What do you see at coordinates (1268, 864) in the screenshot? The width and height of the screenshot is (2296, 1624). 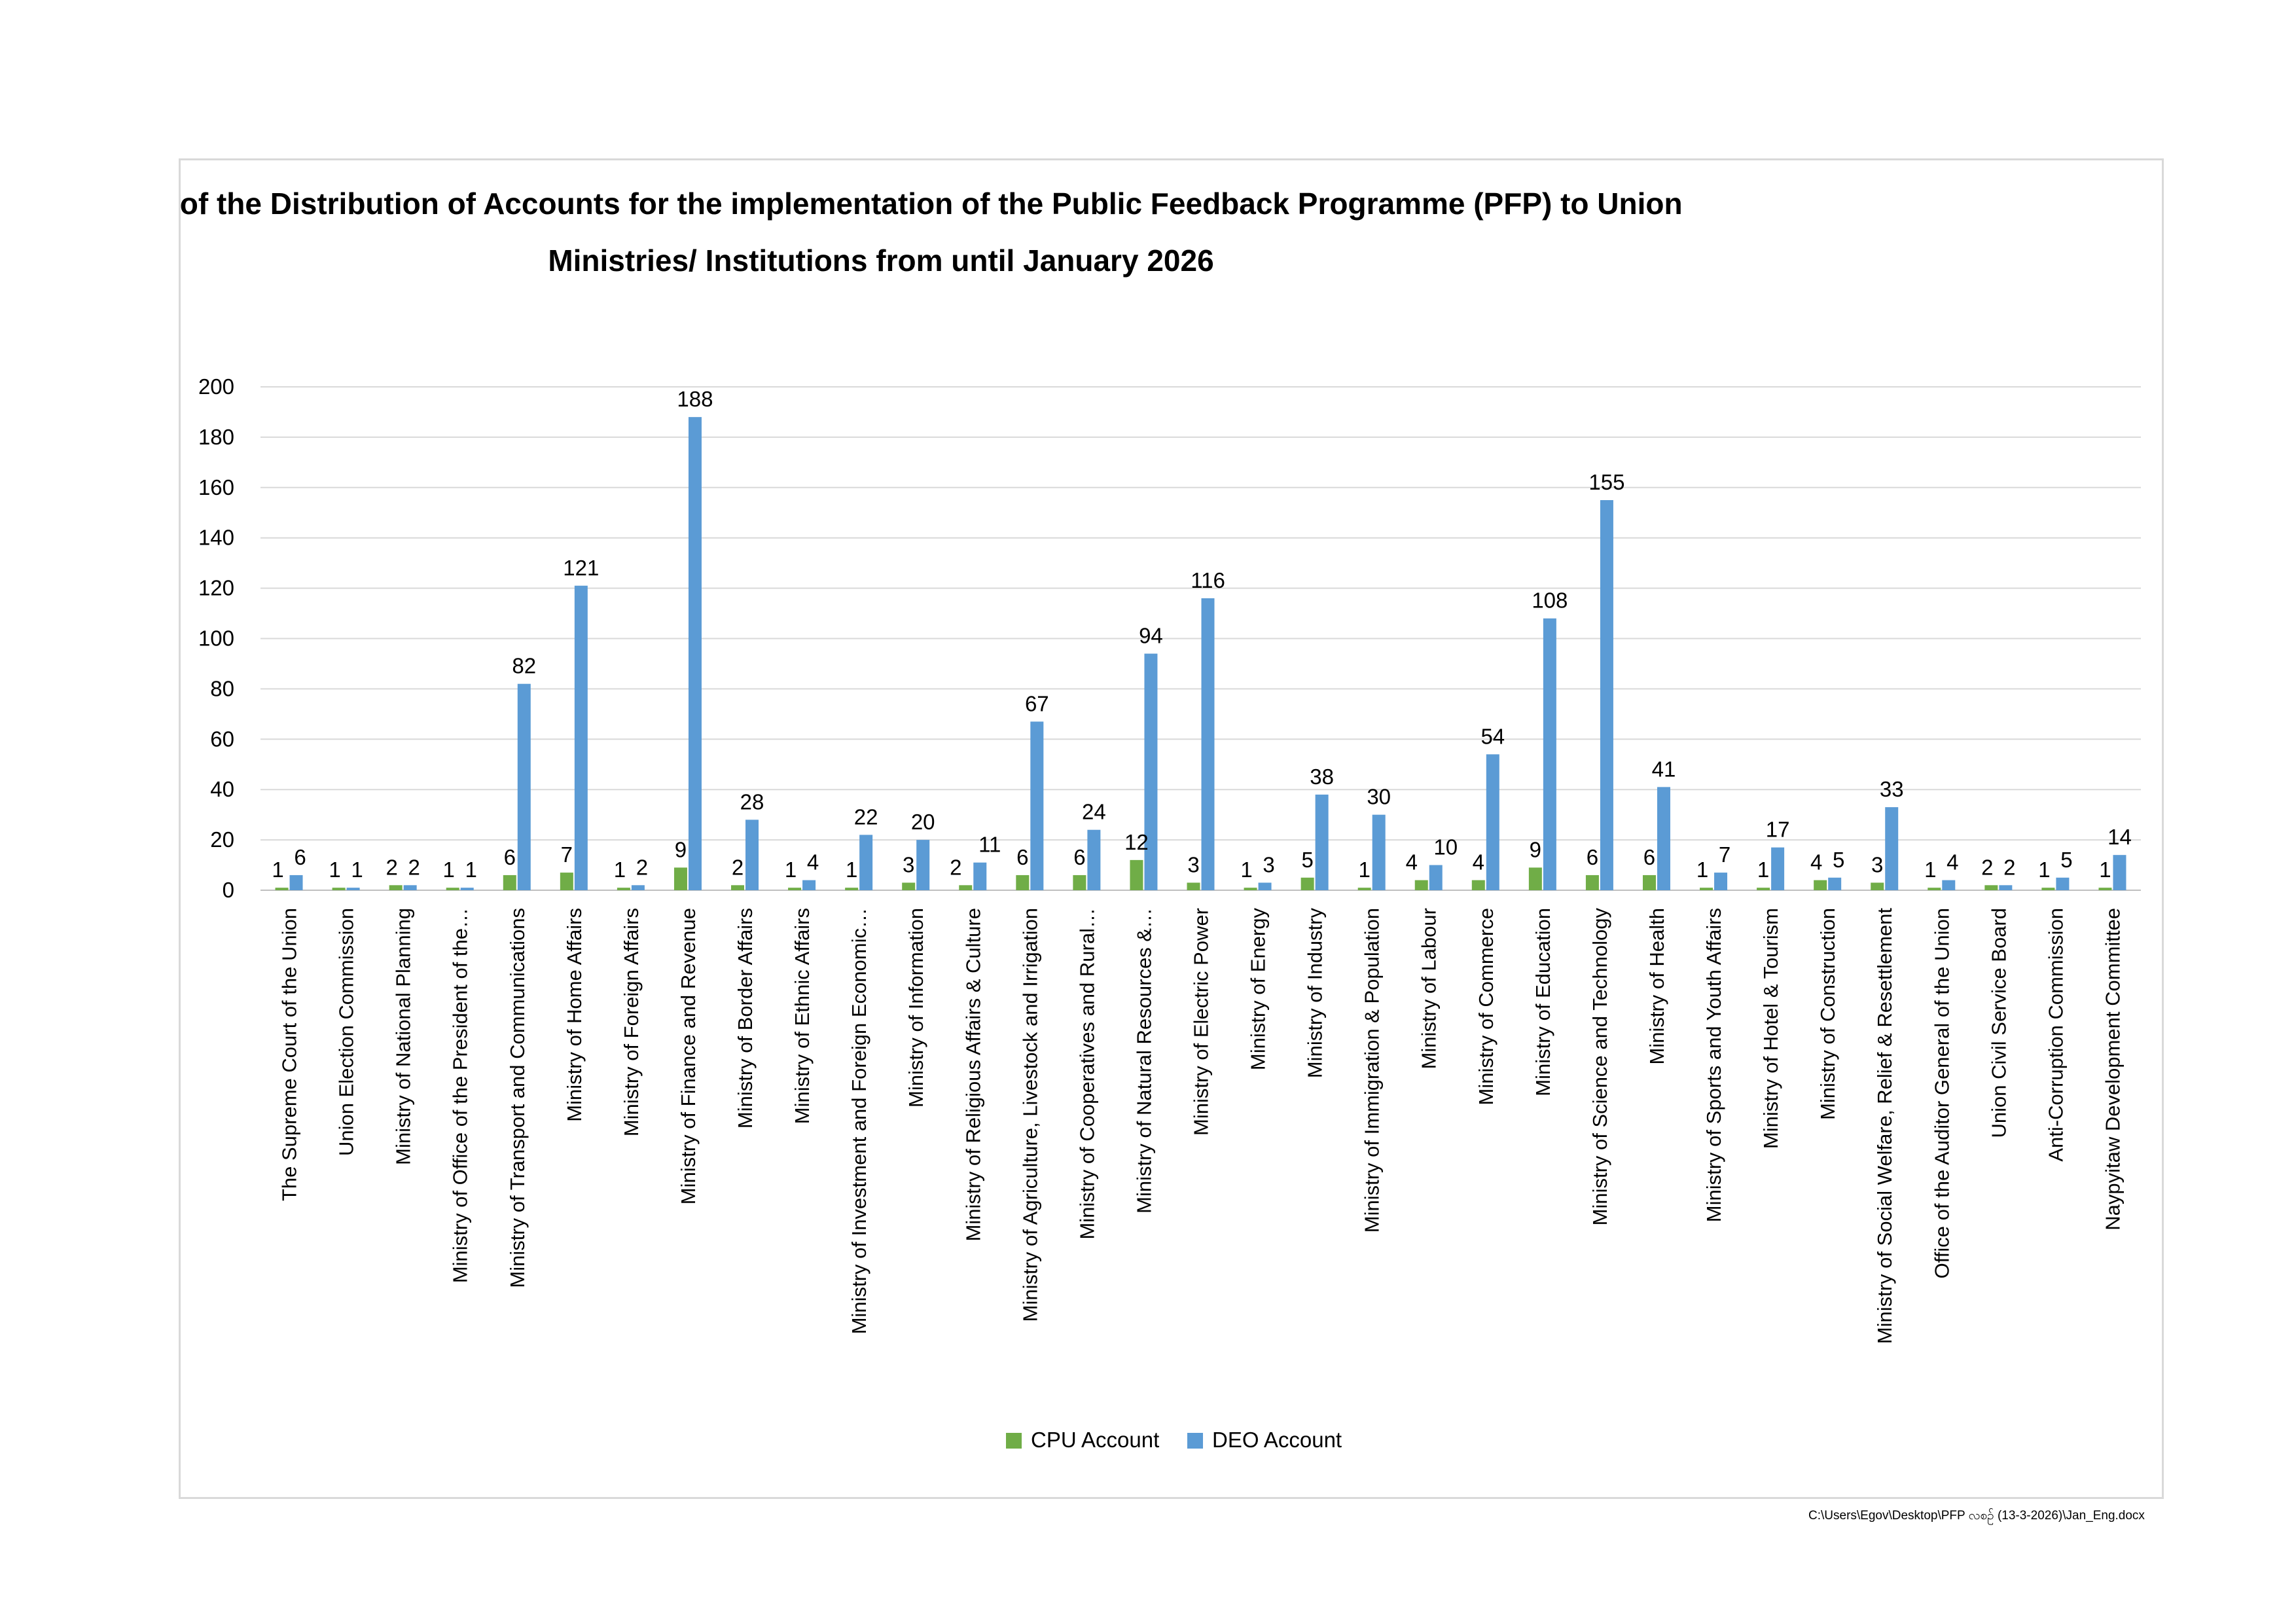 I see `data-label-deo: 3` at bounding box center [1268, 864].